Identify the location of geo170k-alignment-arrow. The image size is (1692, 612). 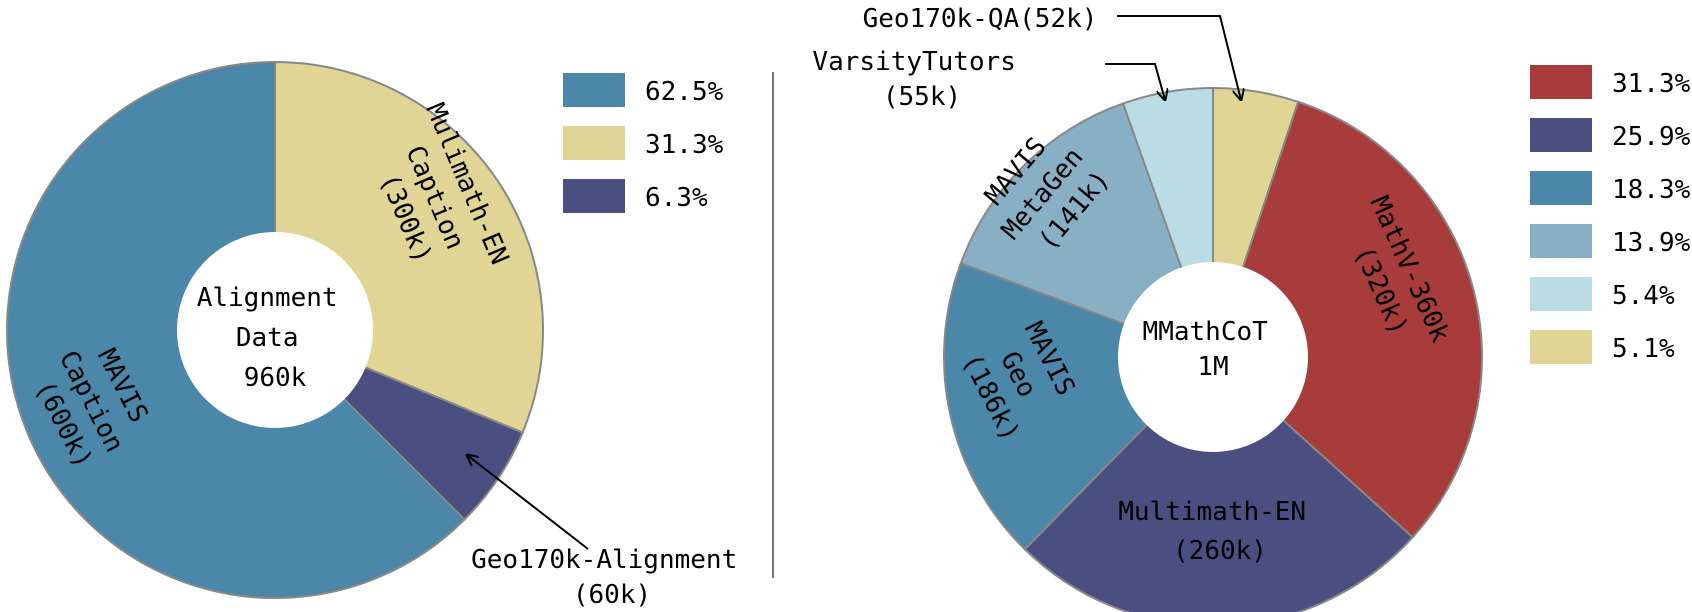
(528, 502).